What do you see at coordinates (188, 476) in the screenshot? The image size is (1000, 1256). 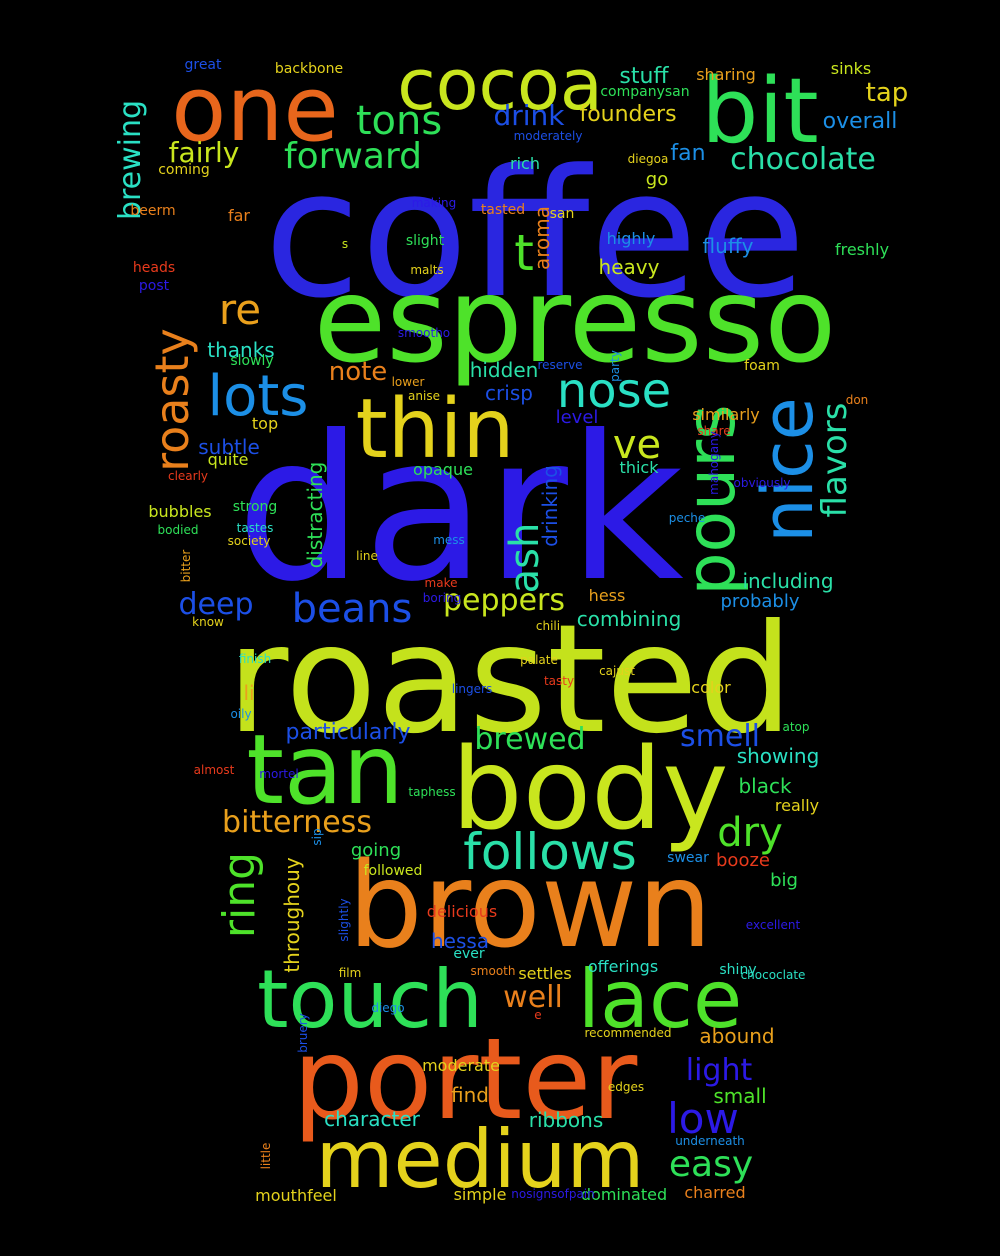 I see `word-clearly: clearly` at bounding box center [188, 476].